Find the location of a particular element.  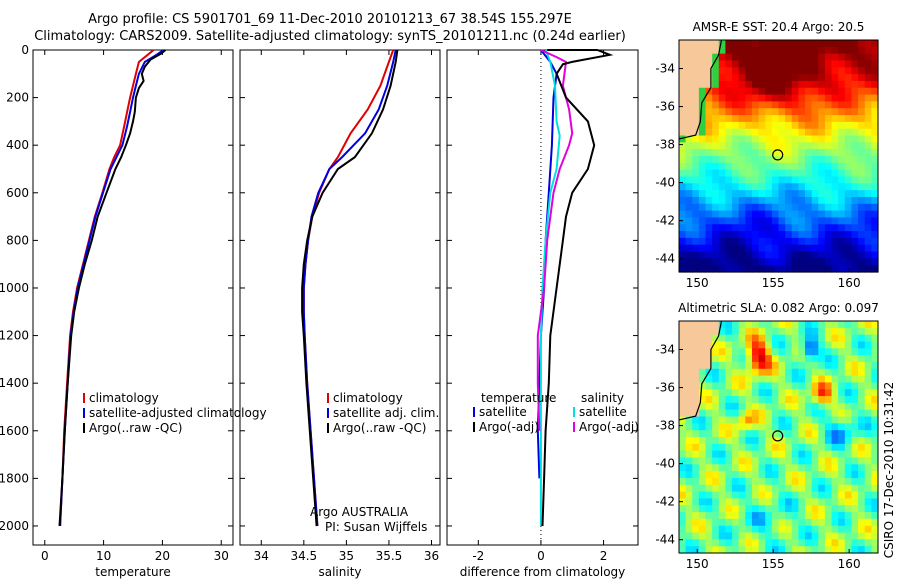

temperature-profile-ytick-label: 800 is located at coordinates (17, 240).